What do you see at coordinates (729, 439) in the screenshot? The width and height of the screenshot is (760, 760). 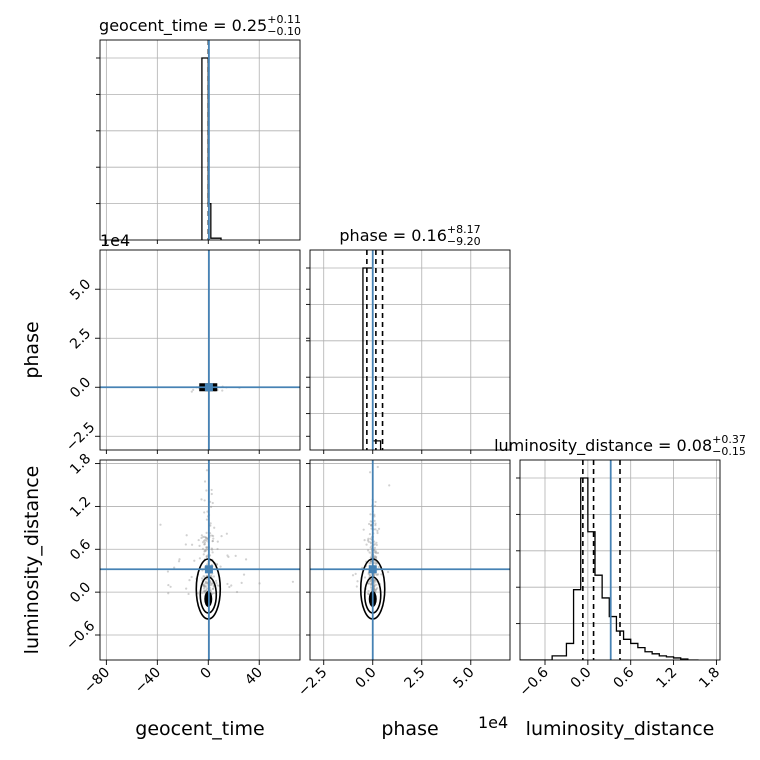 I see `title-upper-error: +0.37` at bounding box center [729, 439].